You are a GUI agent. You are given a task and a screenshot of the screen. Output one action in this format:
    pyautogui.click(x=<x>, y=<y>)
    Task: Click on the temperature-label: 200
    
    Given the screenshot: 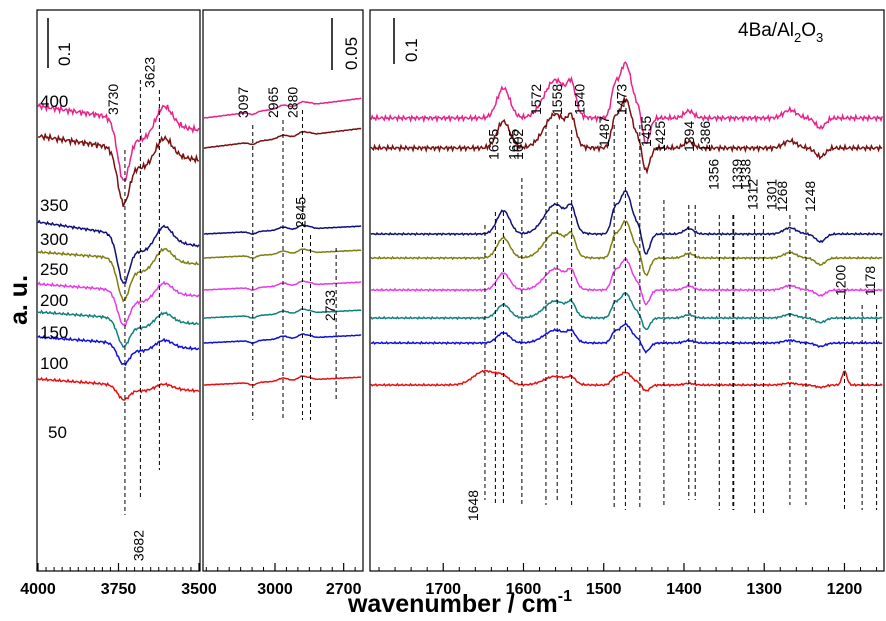 What is the action you would take?
    pyautogui.click(x=54, y=300)
    